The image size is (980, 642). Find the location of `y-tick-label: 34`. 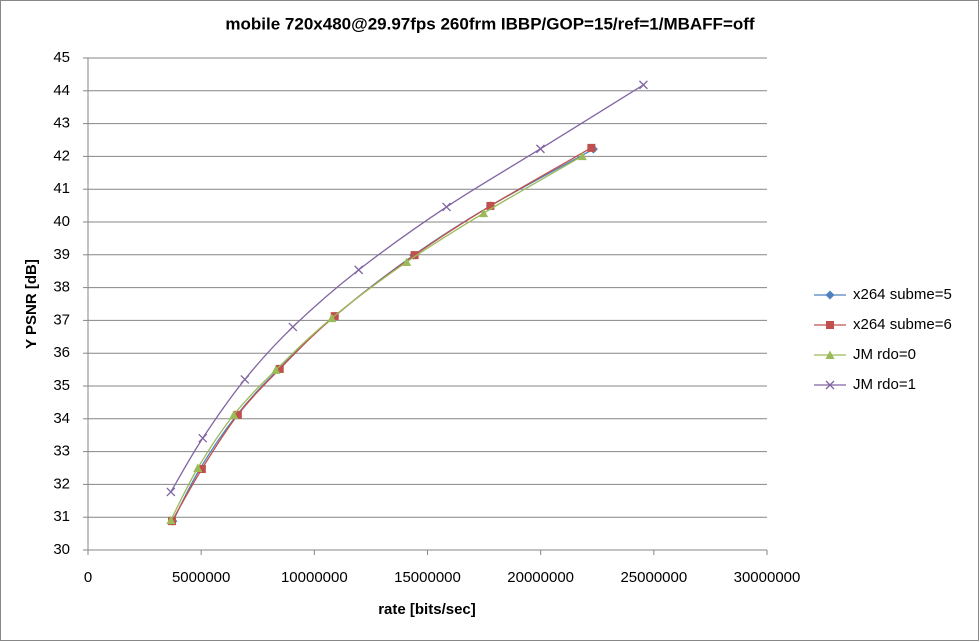

y-tick-label: 34 is located at coordinates (61, 418).